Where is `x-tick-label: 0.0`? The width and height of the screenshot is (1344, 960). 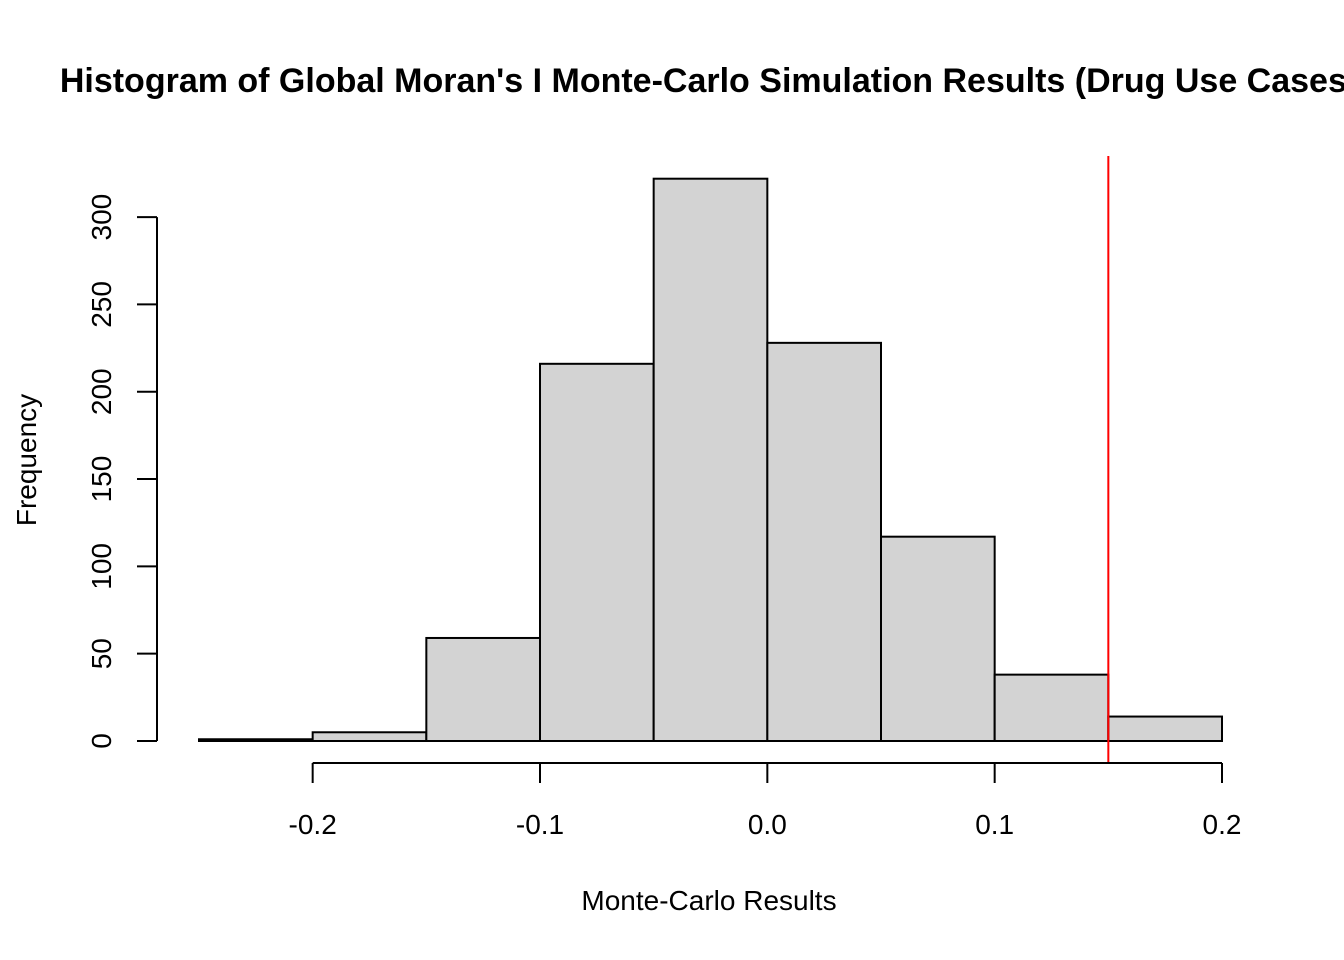
x-tick-label: 0.0 is located at coordinates (767, 824).